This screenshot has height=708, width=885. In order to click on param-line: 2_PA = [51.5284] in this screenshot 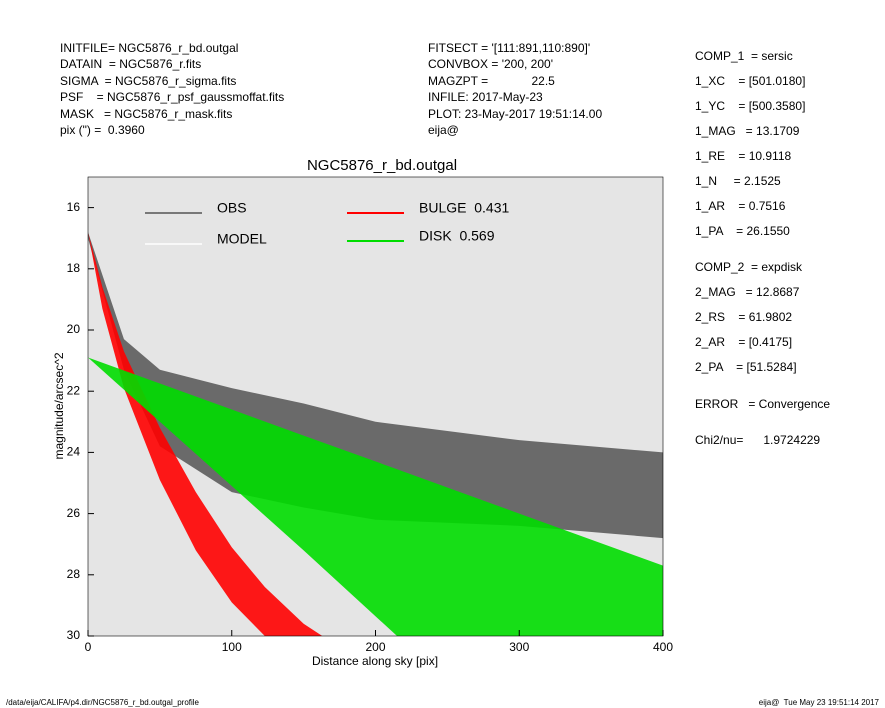, I will do `click(746, 367)`.